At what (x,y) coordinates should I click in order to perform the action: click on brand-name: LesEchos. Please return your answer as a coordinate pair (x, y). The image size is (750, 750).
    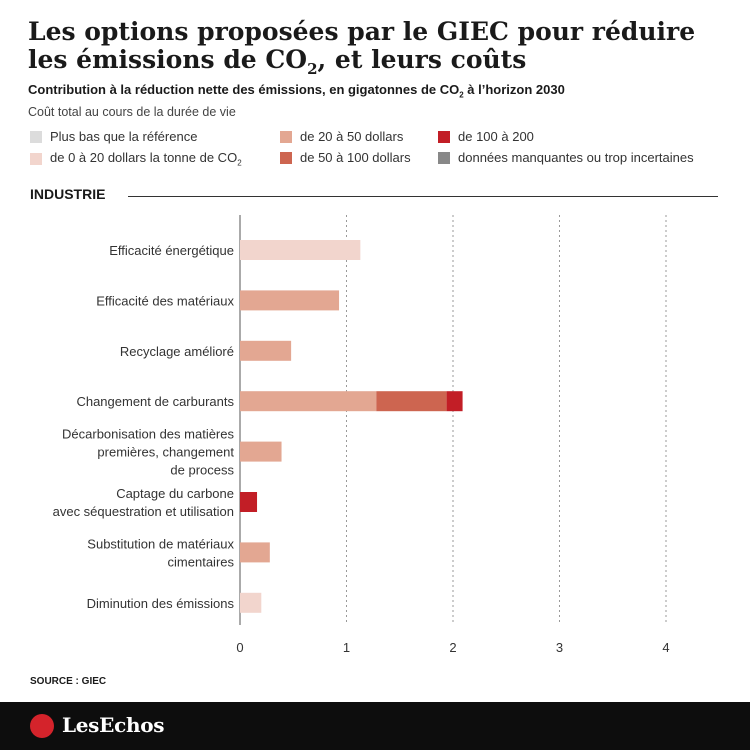
    Looking at the image, I should click on (113, 725).